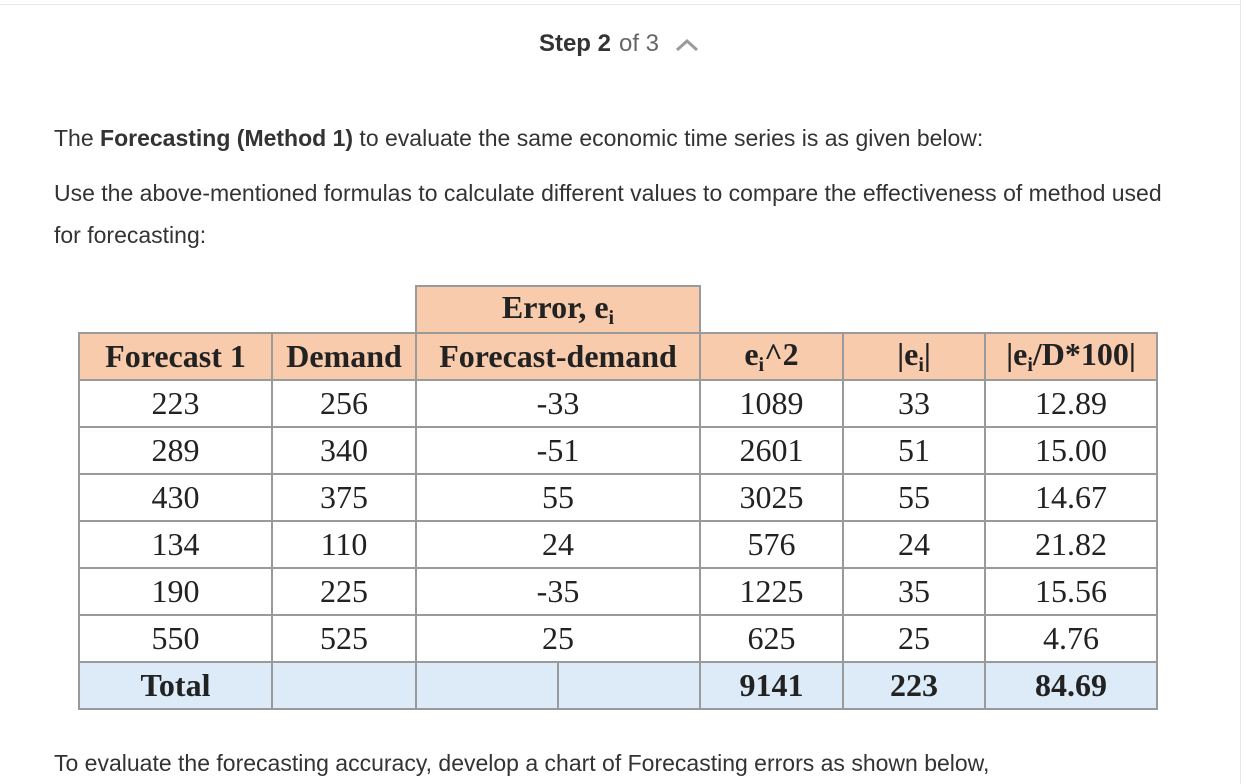 The height and width of the screenshot is (784, 1245). What do you see at coordinates (618, 591) in the screenshot?
I see `table-row: 190 225 -35 1225 35 15.56` at bounding box center [618, 591].